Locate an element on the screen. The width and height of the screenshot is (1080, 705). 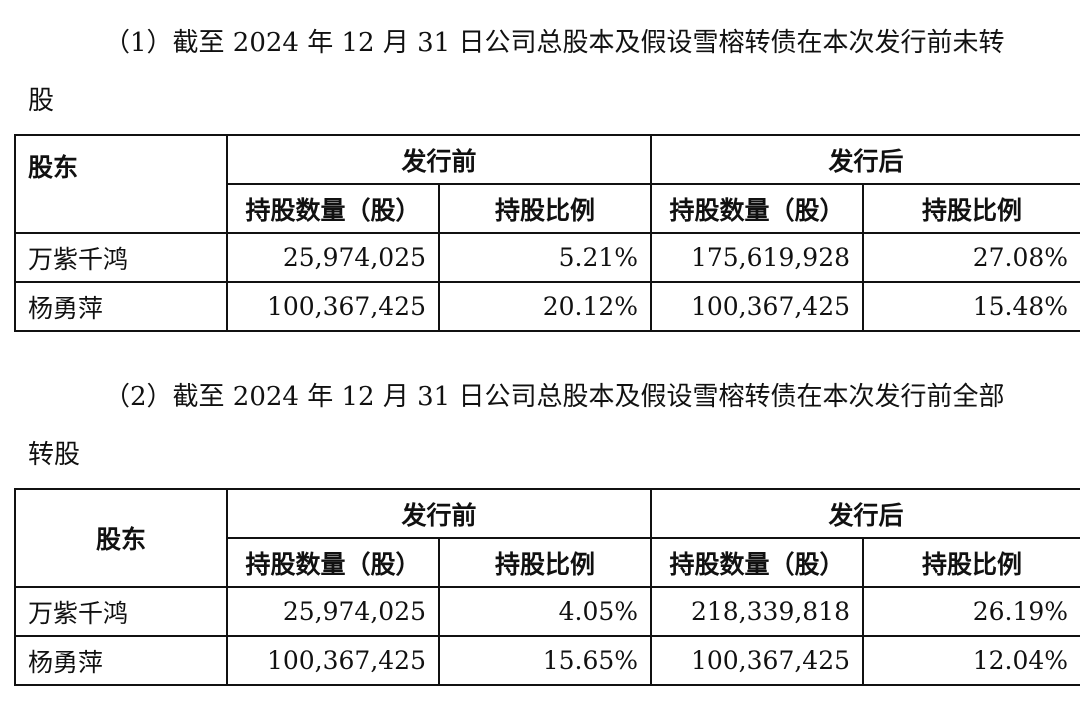
ratio-before: 15.65% is located at coordinates (545, 660).